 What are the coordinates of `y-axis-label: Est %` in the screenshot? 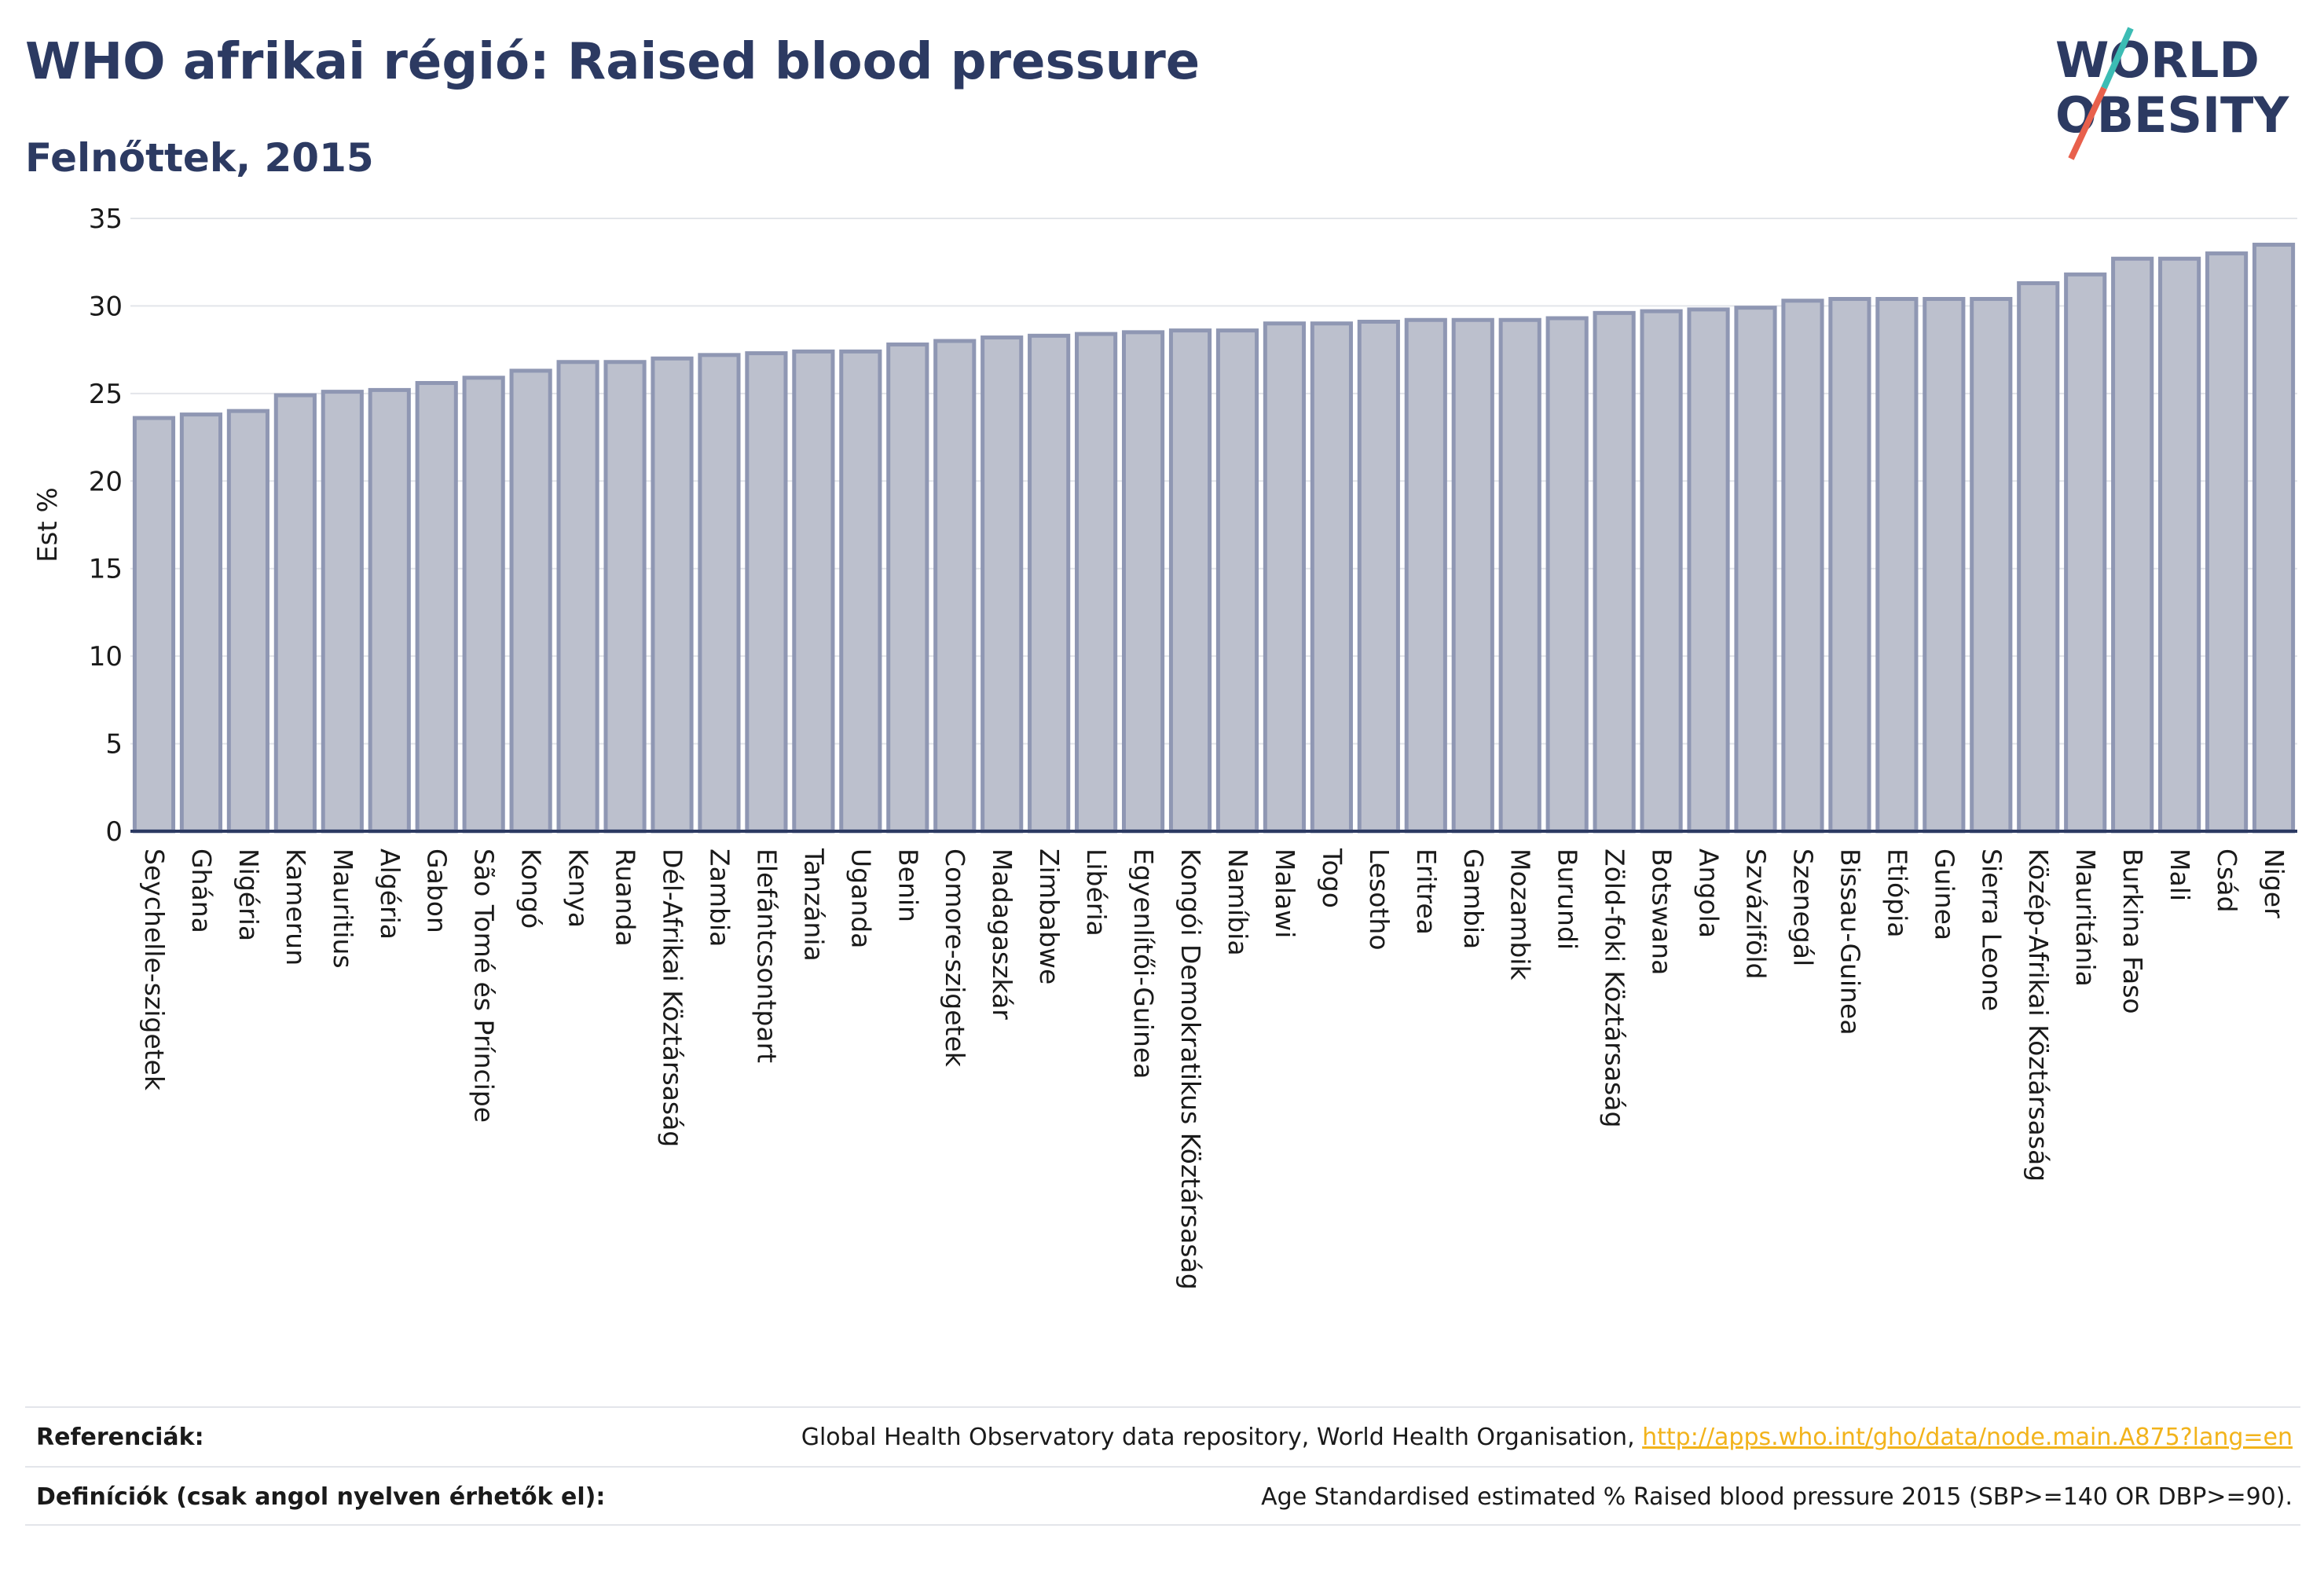 It's located at (48, 525).